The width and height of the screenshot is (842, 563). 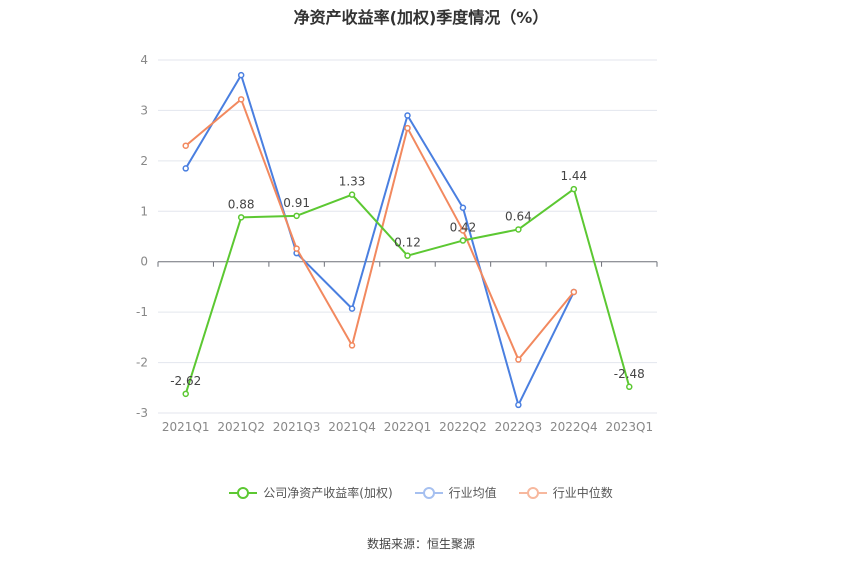 I want to click on legend-item-industry-median: 行业中位数, so click(x=565, y=492).